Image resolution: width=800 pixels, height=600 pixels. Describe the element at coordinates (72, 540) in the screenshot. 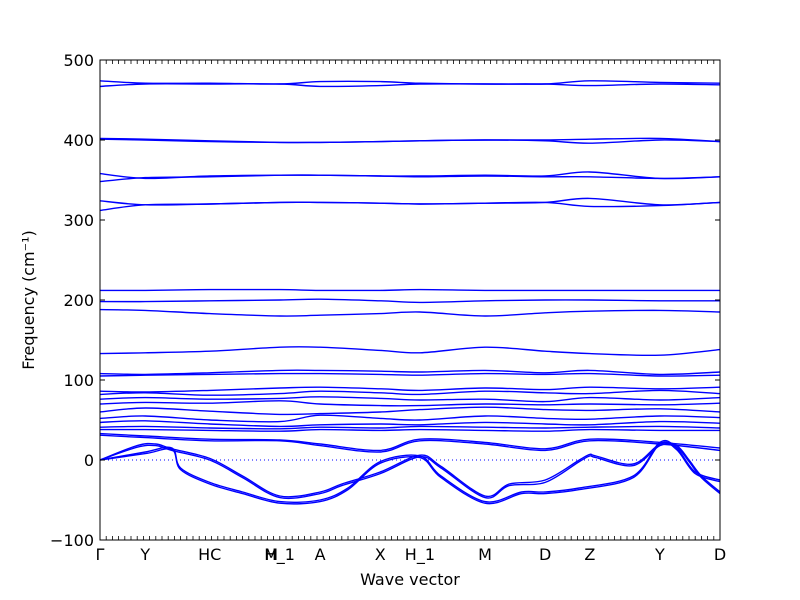

I see `y-tick-label: −100` at that location.